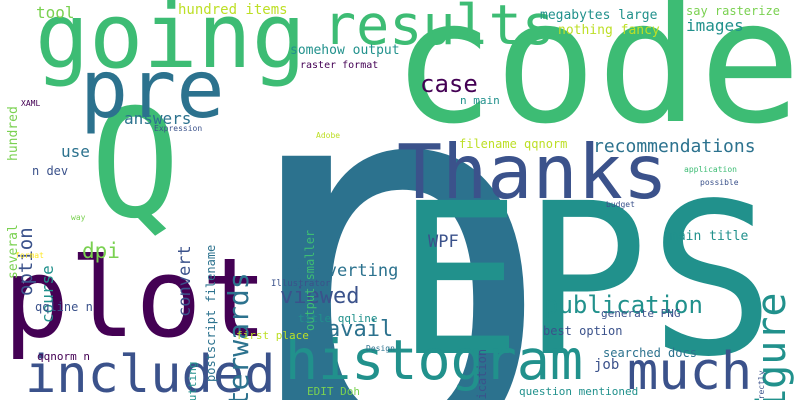 The image size is (800, 400). What do you see at coordinates (64, 307) in the screenshot?
I see `word-qqline-n: qqline n` at bounding box center [64, 307].